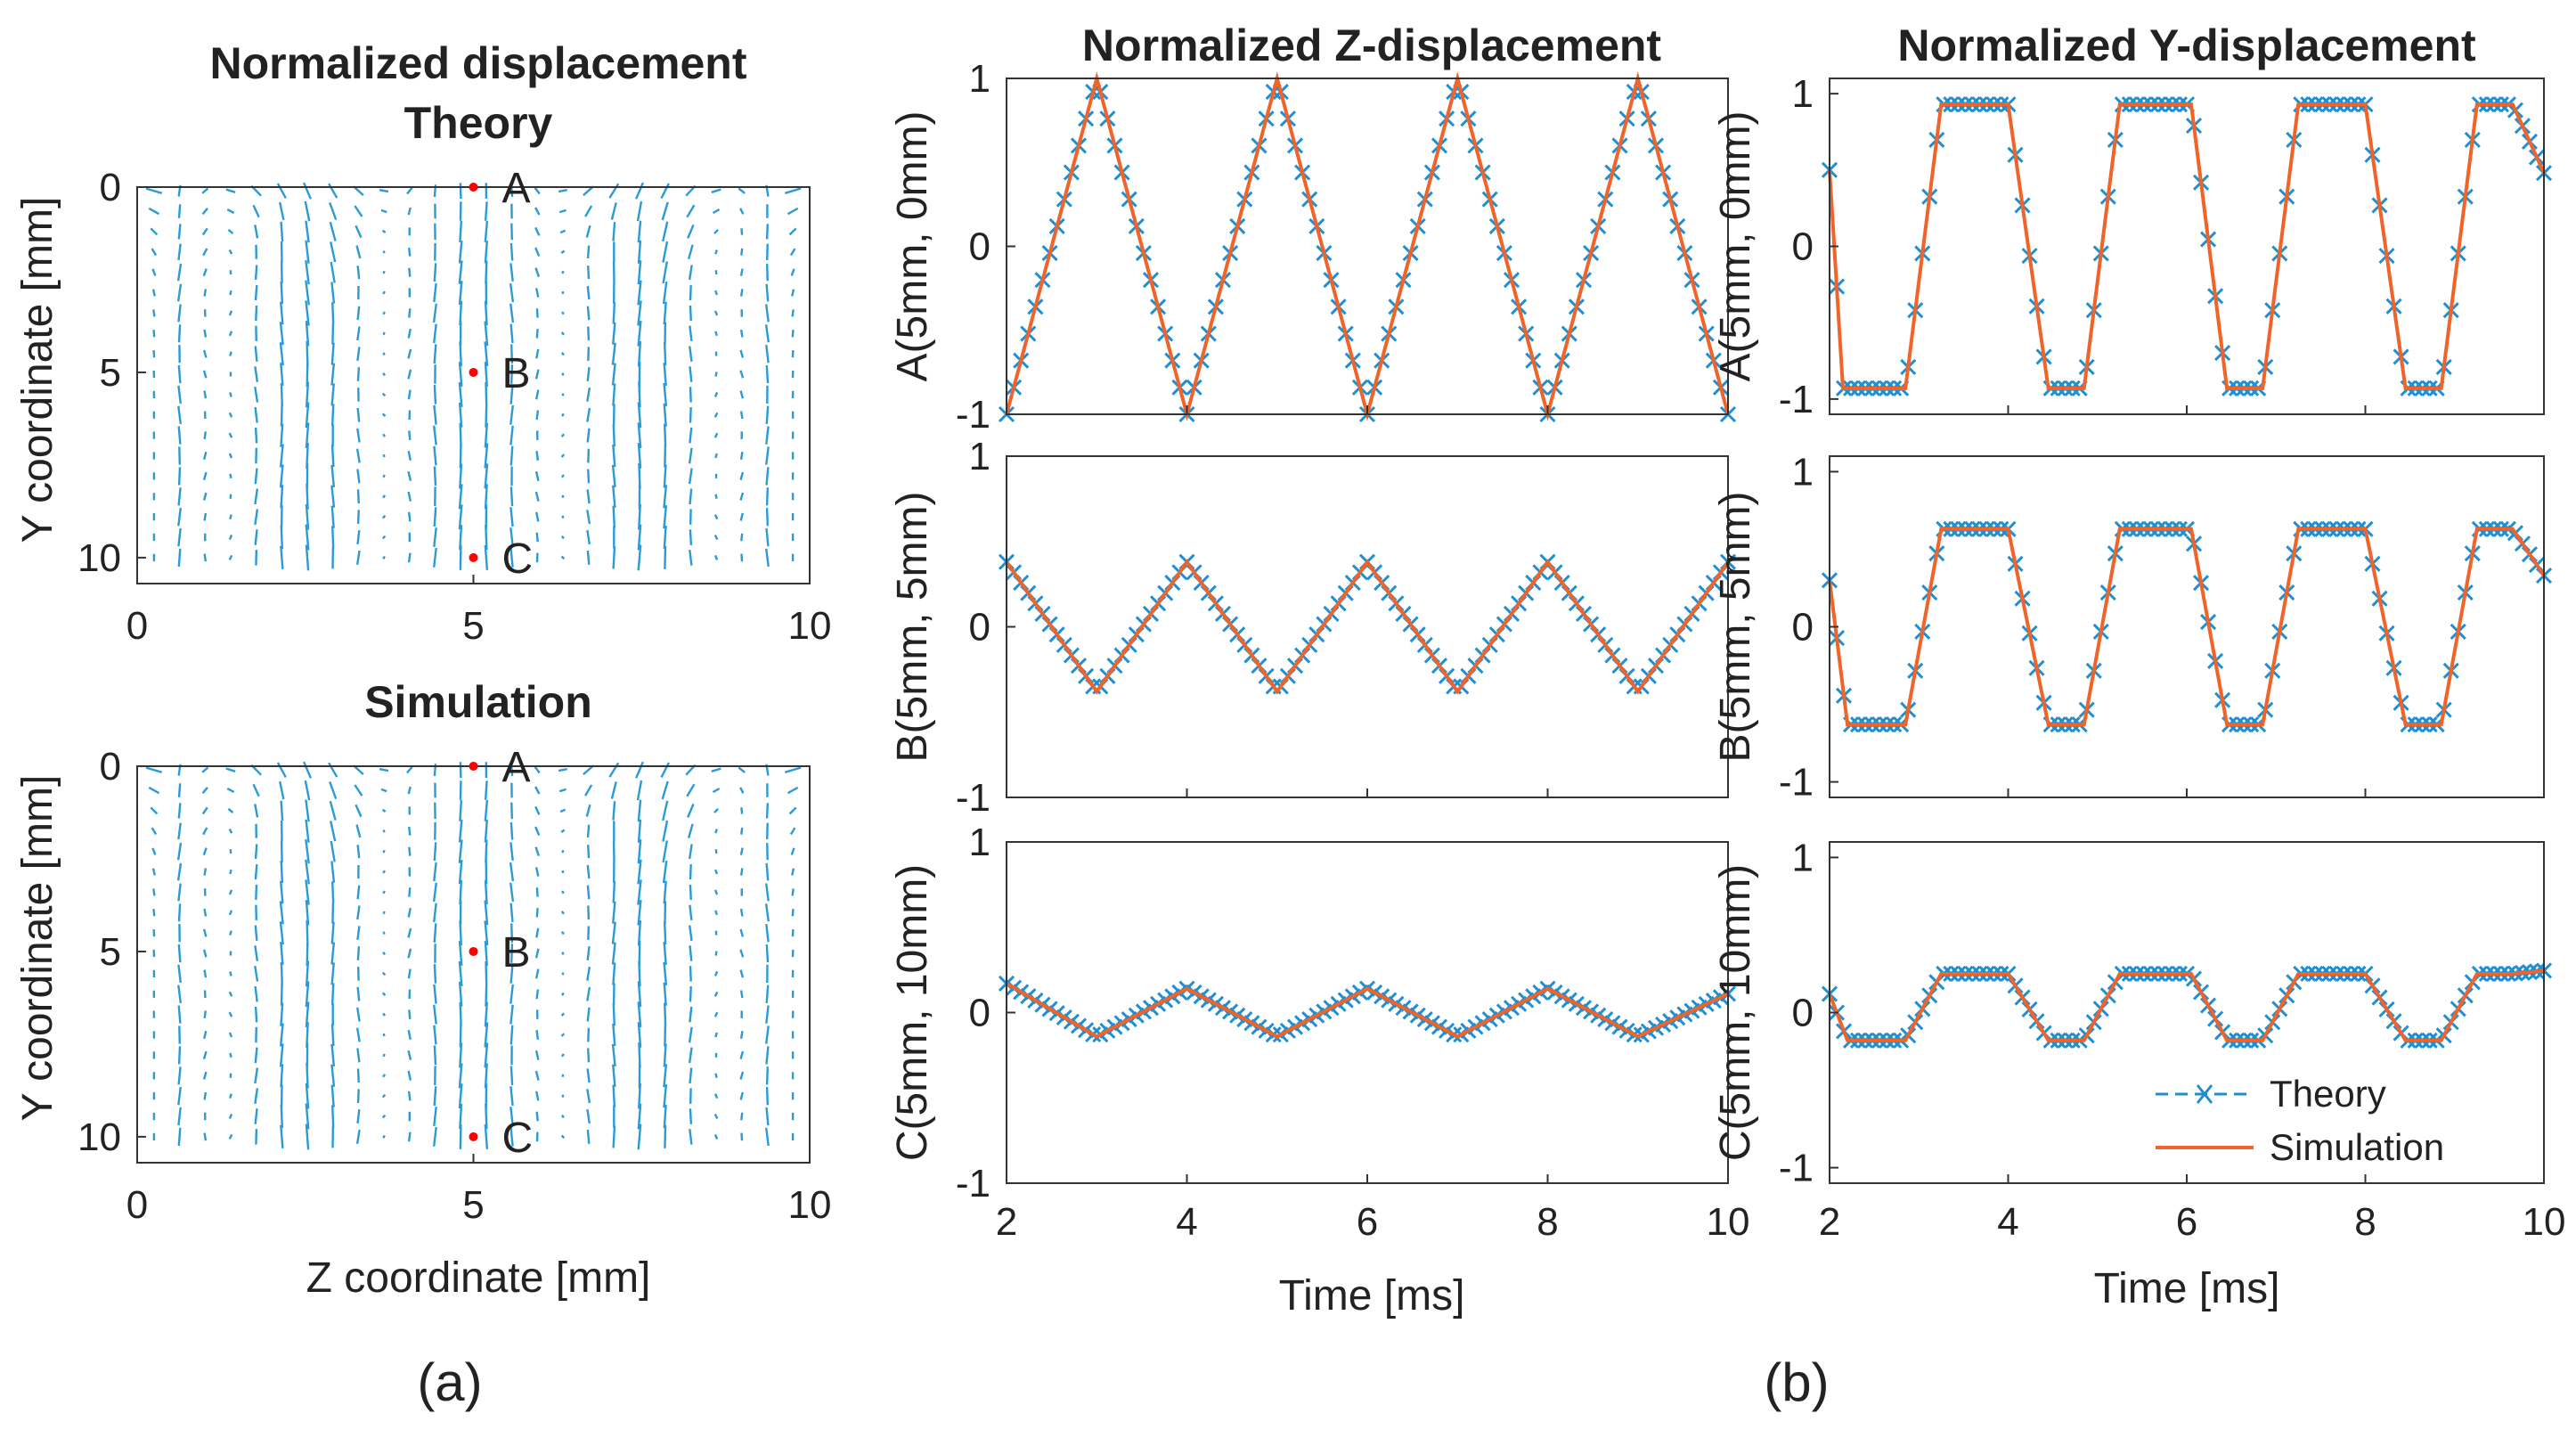  I want to click on z-c-axes-box, so click(1367, 1012).